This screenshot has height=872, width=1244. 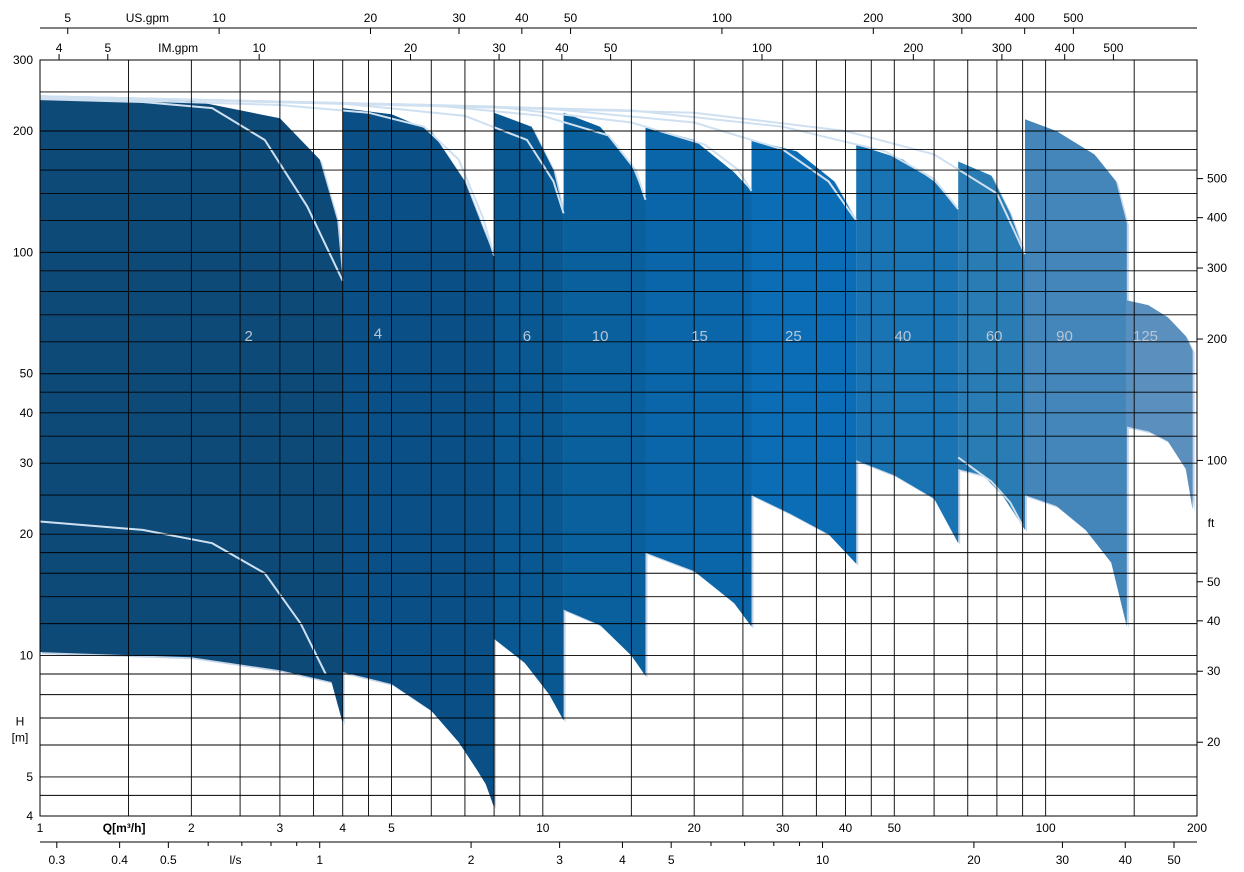 What do you see at coordinates (722, 18) in the screenshot?
I see `usgpm-tick-label: 100` at bounding box center [722, 18].